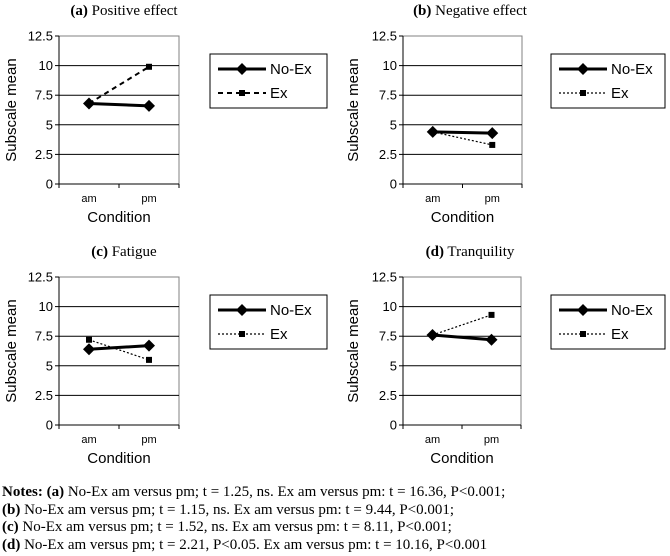 Image resolution: width=670 pixels, height=556 pixels. I want to click on chart-title: (a) Positive effect, so click(124, 11).